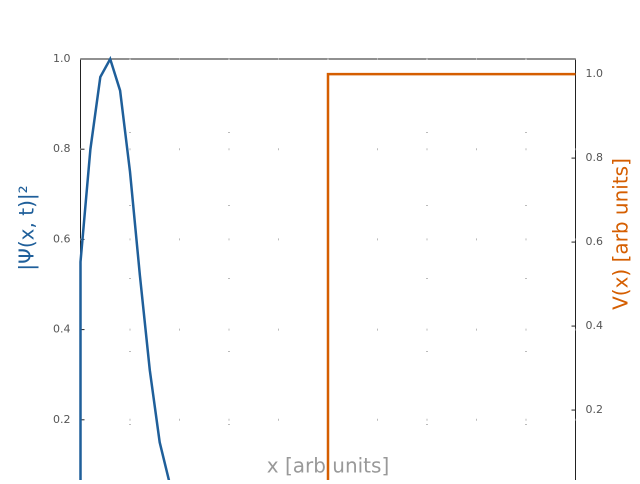 Image resolution: width=640 pixels, height=484 pixels. Describe the element at coordinates (27, 227) in the screenshot. I see `y-axis-label: |Ψ(x, t)|²` at that location.